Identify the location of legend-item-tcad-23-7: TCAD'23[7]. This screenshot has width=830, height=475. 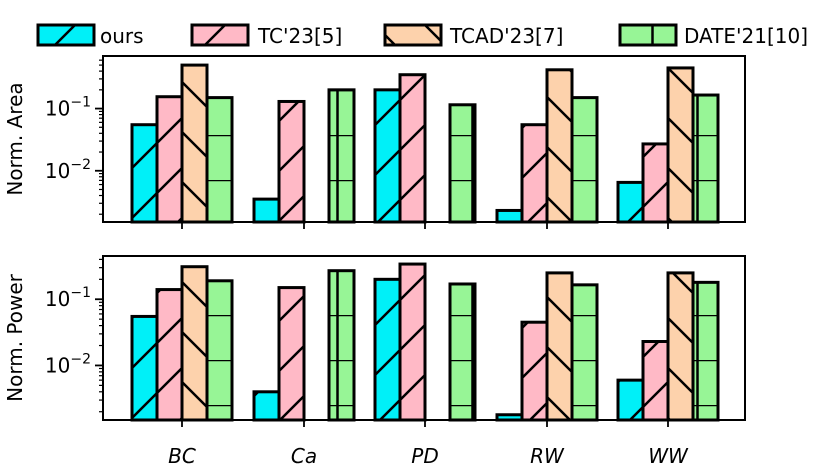
(473, 35).